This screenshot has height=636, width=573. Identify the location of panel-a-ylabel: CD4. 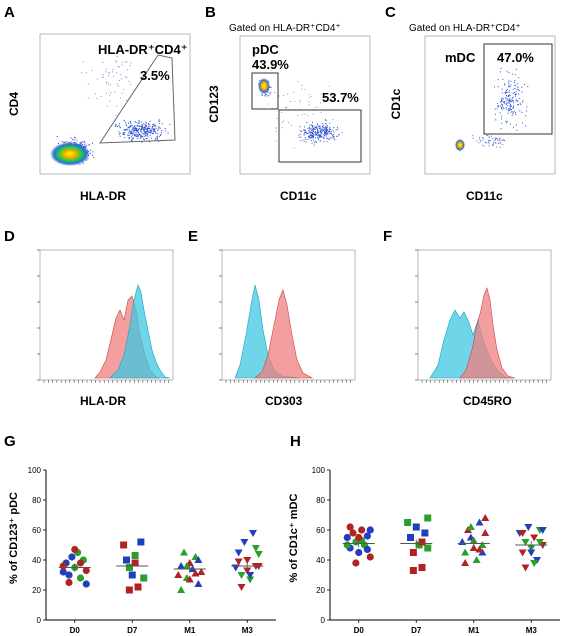
(14, 104).